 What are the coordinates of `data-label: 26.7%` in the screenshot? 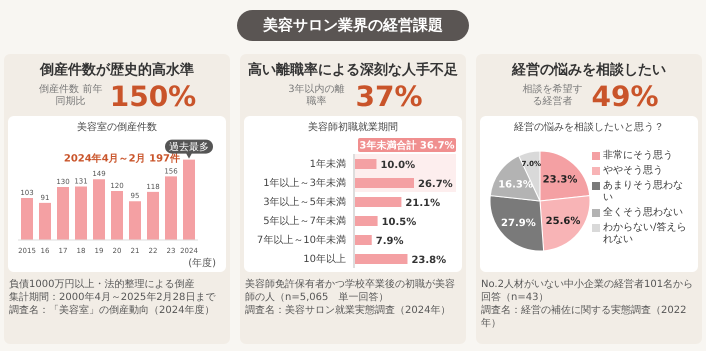 It's located at (435, 184).